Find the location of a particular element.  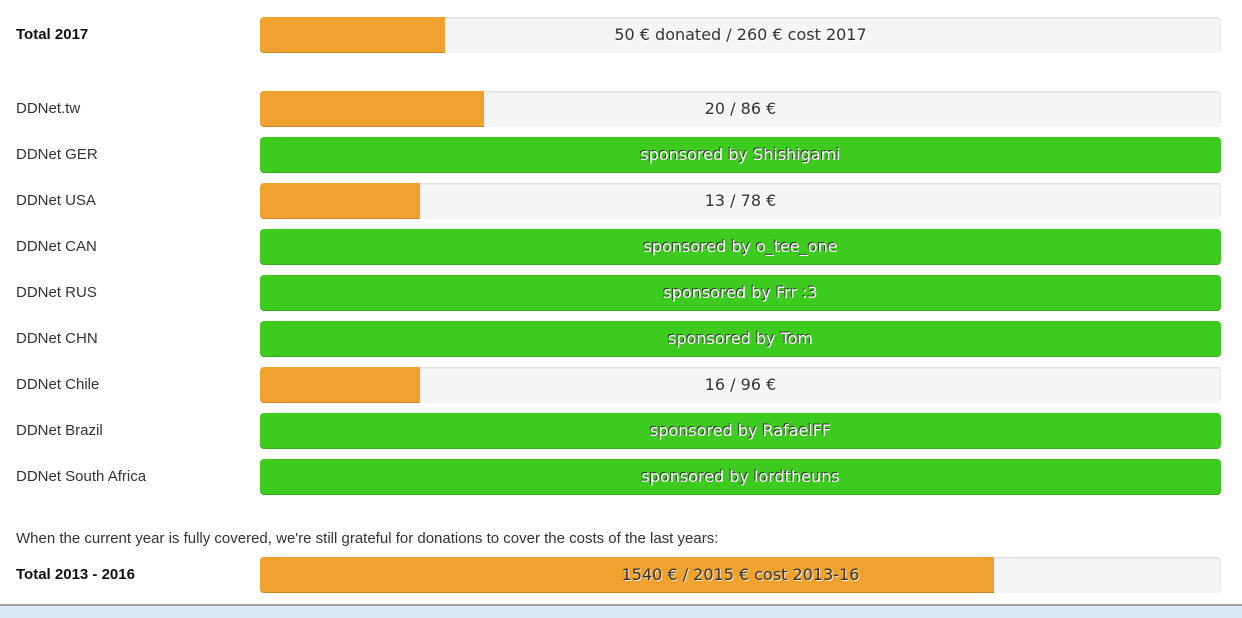

progress-track: sponsored by Frr :3 is located at coordinates (740, 293).